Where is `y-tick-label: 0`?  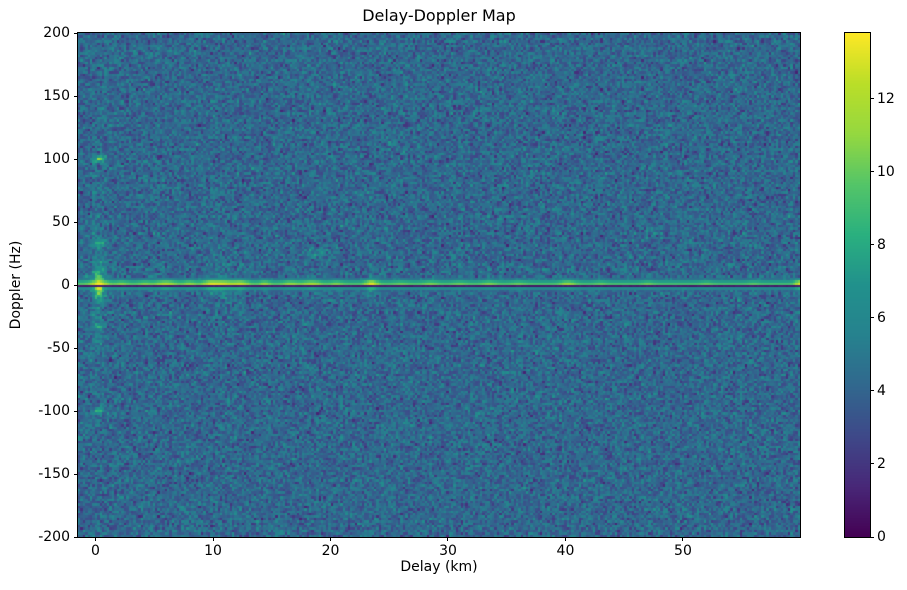 y-tick-label: 0 is located at coordinates (65, 285).